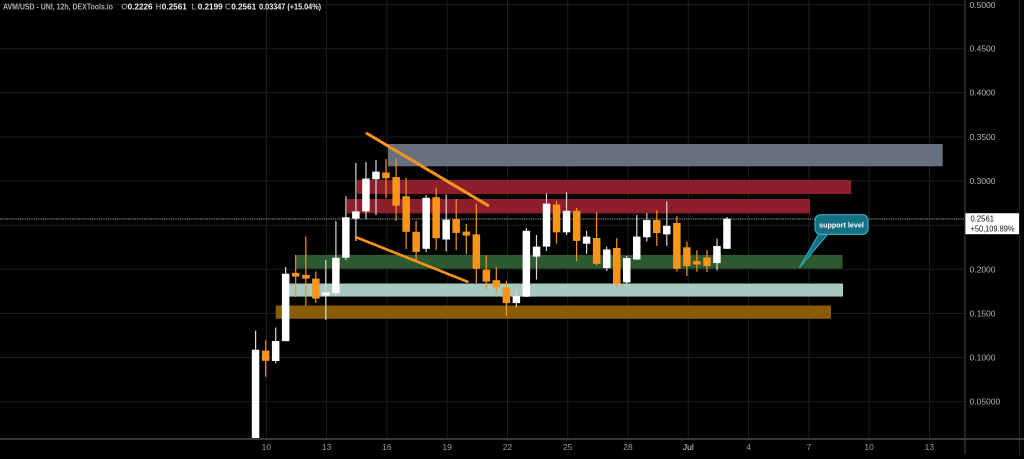 The image size is (1024, 459). I want to click on svg-text: 0.3500, so click(983, 137).